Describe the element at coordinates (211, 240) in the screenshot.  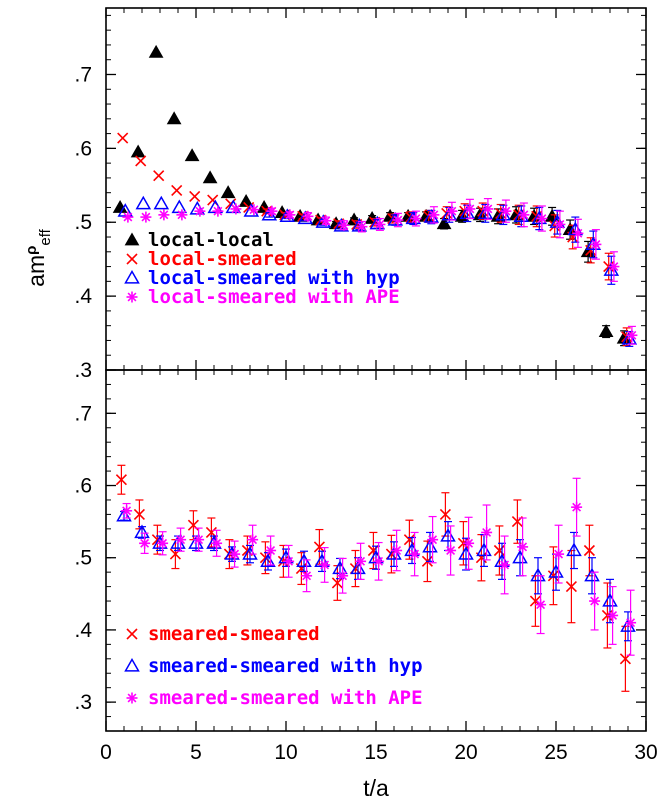
I see `legend-label-local-local: local-local` at that location.